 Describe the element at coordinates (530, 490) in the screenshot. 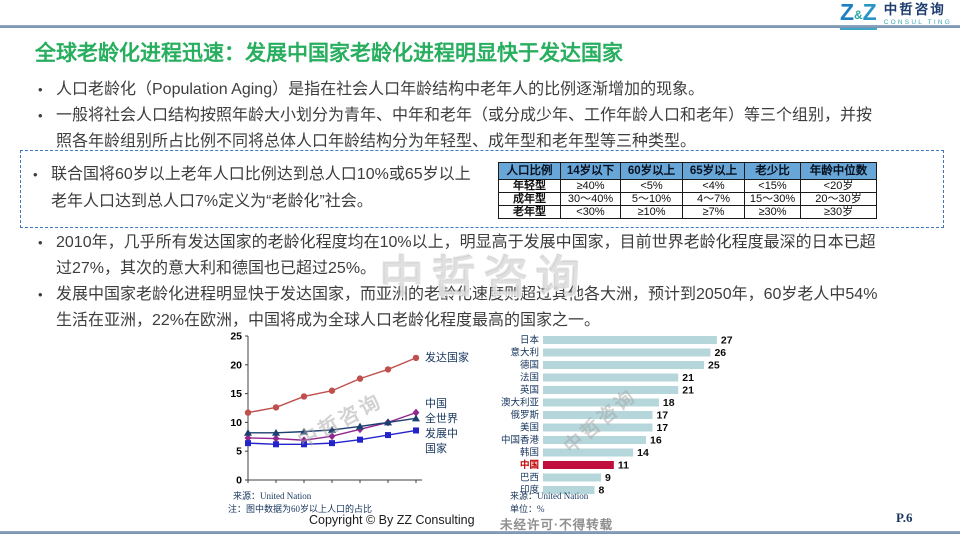

I see `svg-text: 印度` at that location.